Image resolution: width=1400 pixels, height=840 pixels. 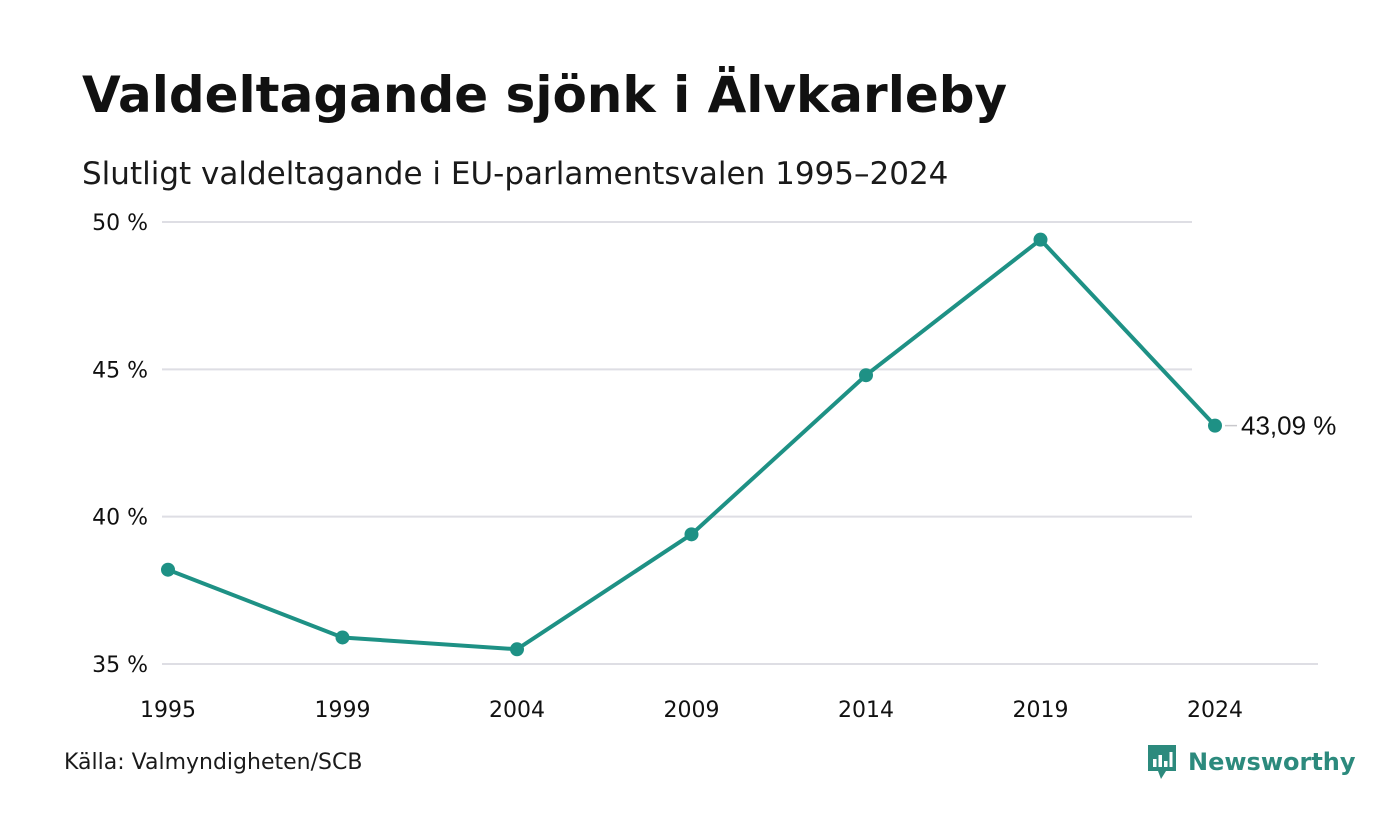 I want to click on annotations: 43,09 %, so click(x=1280, y=426).